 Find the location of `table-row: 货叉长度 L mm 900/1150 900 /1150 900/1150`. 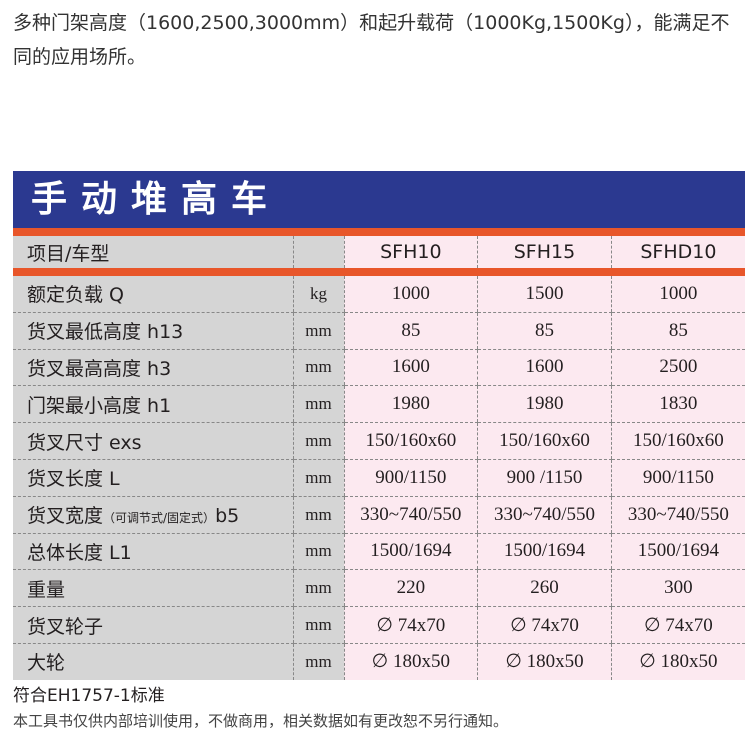

table-row: 货叉长度 L mm 900/1150 900 /1150 900/1150 is located at coordinates (379, 478).